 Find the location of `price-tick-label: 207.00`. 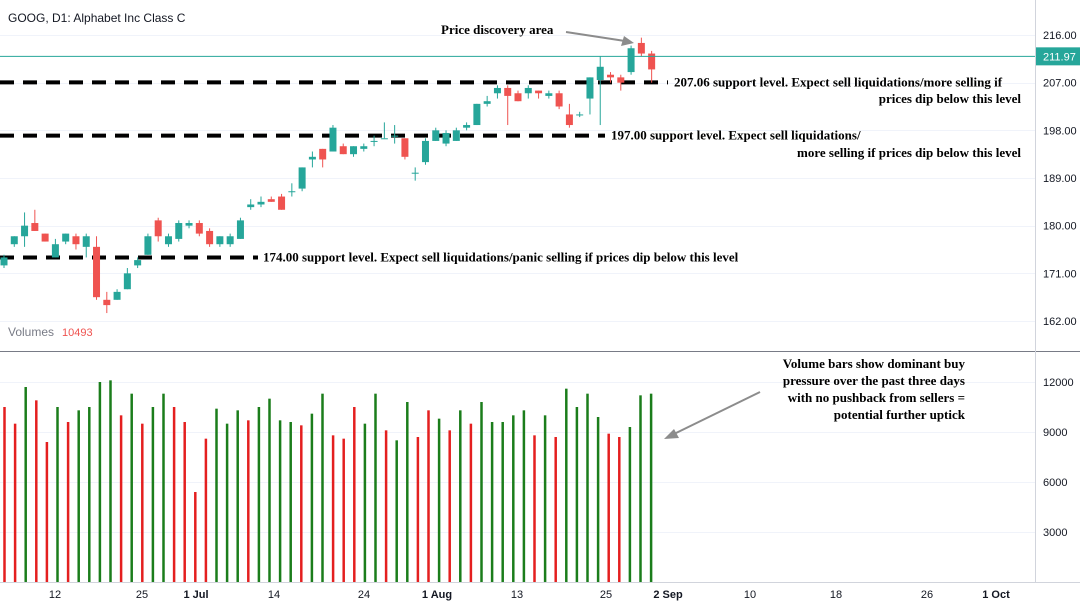

price-tick-label: 207.00 is located at coordinates (1060, 84).